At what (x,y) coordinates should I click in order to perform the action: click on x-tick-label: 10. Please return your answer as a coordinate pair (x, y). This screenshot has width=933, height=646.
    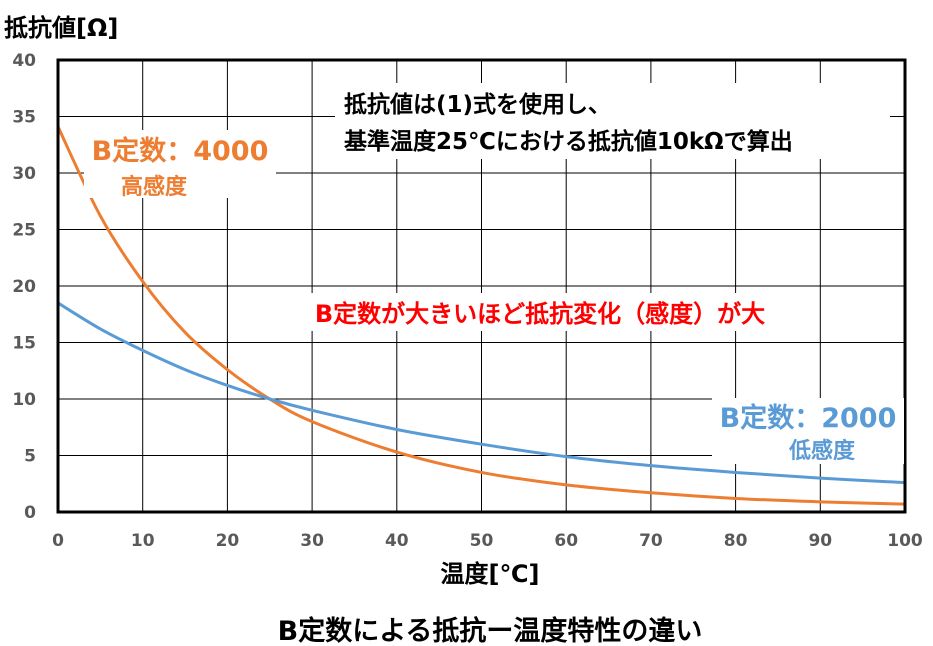
    Looking at the image, I should click on (143, 541).